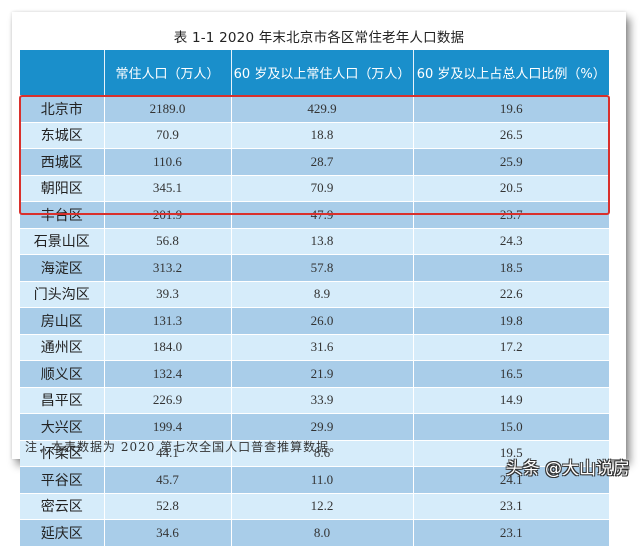 This screenshot has width=640, height=546. Describe the element at coordinates (62, 294) in the screenshot. I see `district-cell: 门头沟区` at that location.